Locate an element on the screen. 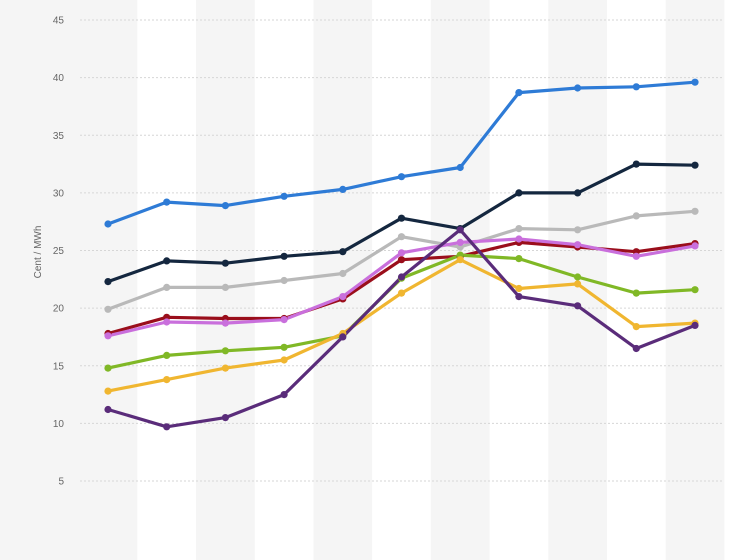 Image resolution: width=754 pixels, height=560 pixels. y-tick-label: 10 is located at coordinates (59, 424).